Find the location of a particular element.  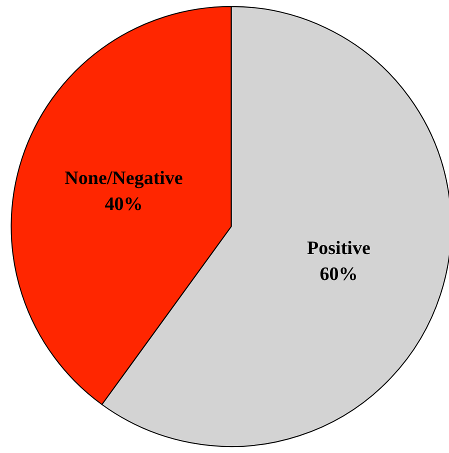

slice-label: Positive is located at coordinates (338, 248).